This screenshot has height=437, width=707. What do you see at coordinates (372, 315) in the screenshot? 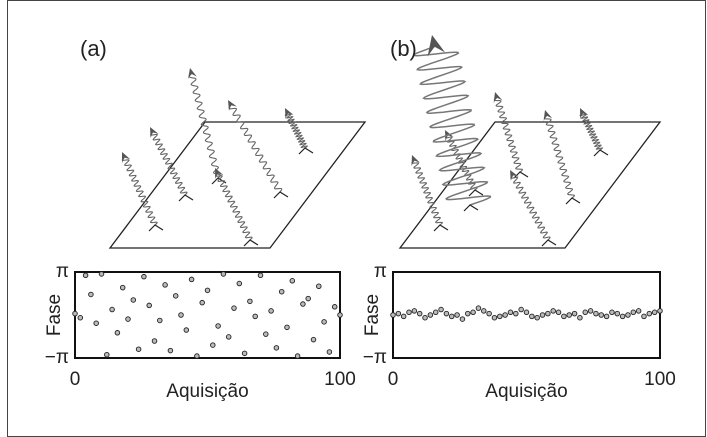
I see `y-axis-label: Fase` at bounding box center [372, 315].